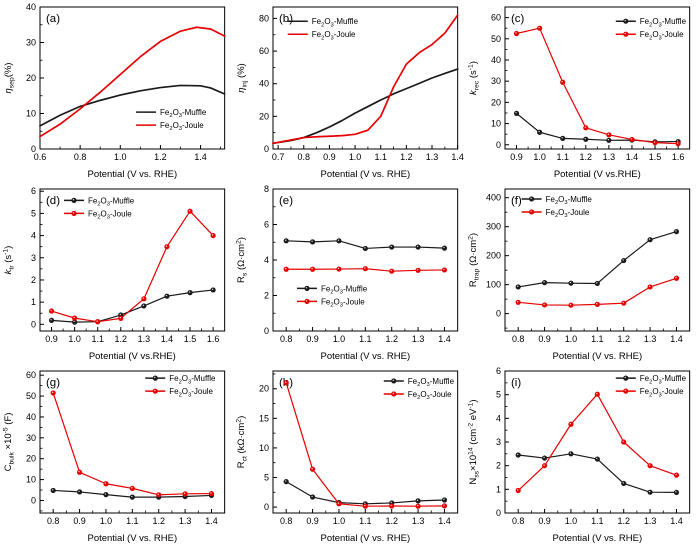 The image size is (698, 546). I want to click on svg-text: (b), so click(286, 19).